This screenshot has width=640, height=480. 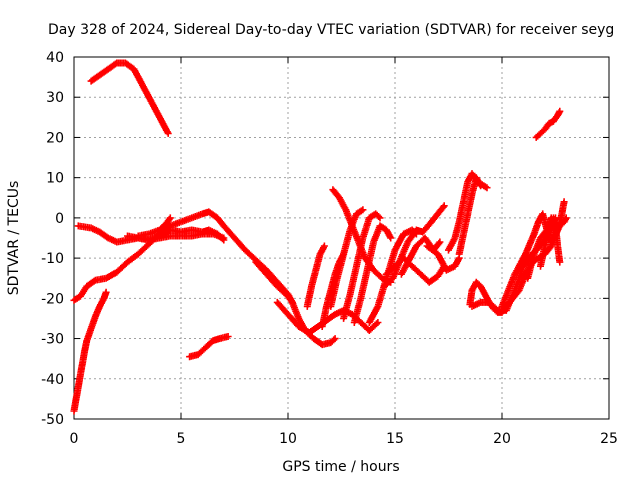 I want to click on series-s26, so click(x=518, y=270).